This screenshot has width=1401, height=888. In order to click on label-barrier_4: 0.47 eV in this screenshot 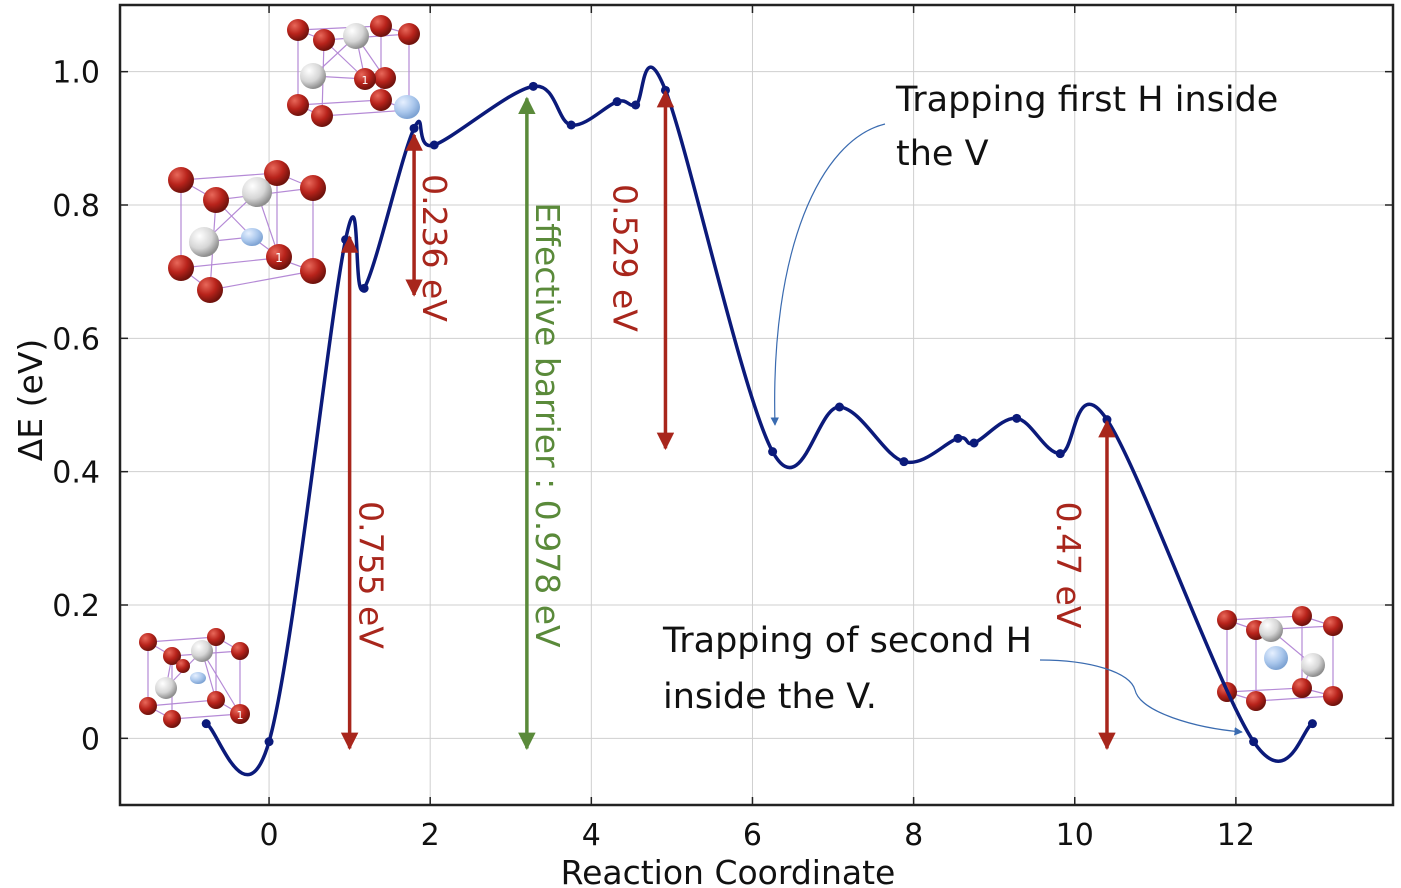, I will do `click(1068, 565)`.